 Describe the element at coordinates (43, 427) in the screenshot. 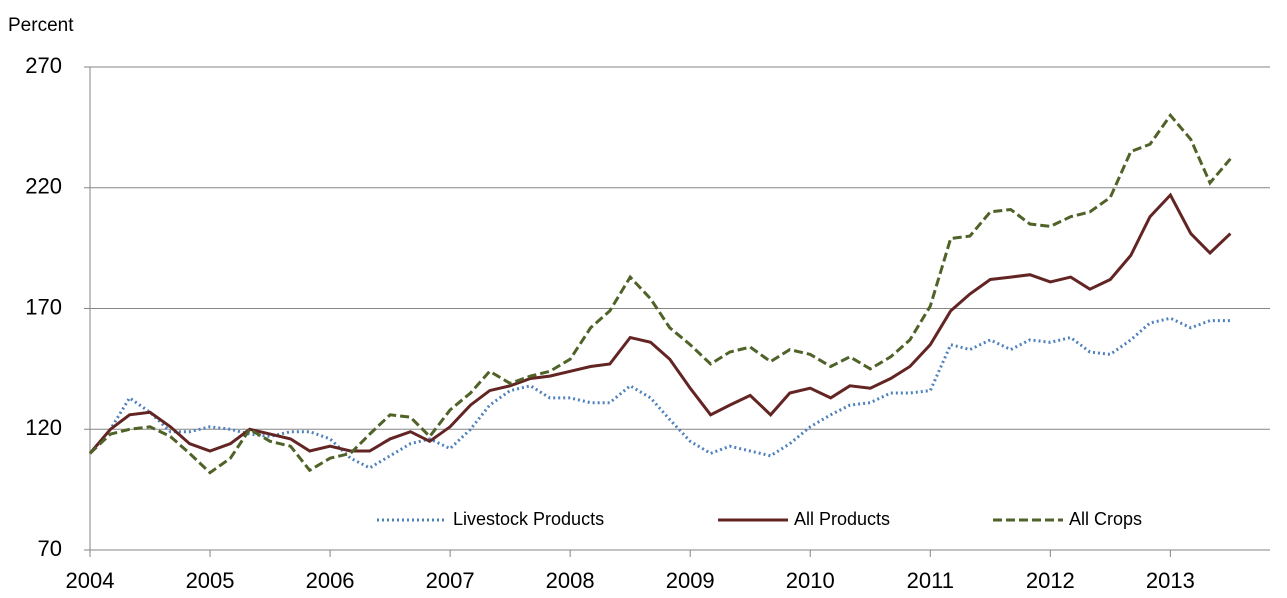

I see `y-tick-label: 120` at that location.